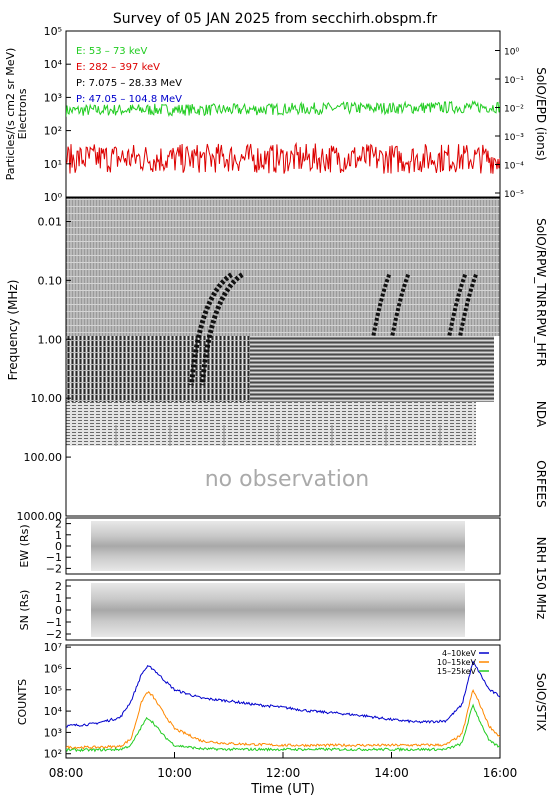 The width and height of the screenshot is (550, 800). What do you see at coordinates (391, 773) in the screenshot?
I see `x-tick-label: 14:00` at bounding box center [391, 773].